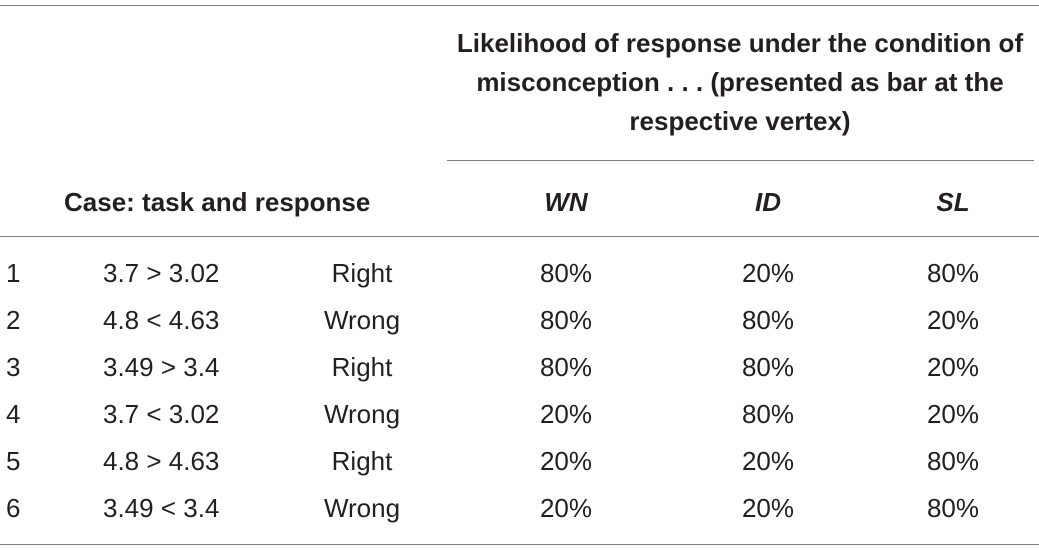  Describe the element at coordinates (519, 414) in the screenshot. I see `table-row: 4 3.7 < 3.02 Wrong 20% 80% 20%` at that location.